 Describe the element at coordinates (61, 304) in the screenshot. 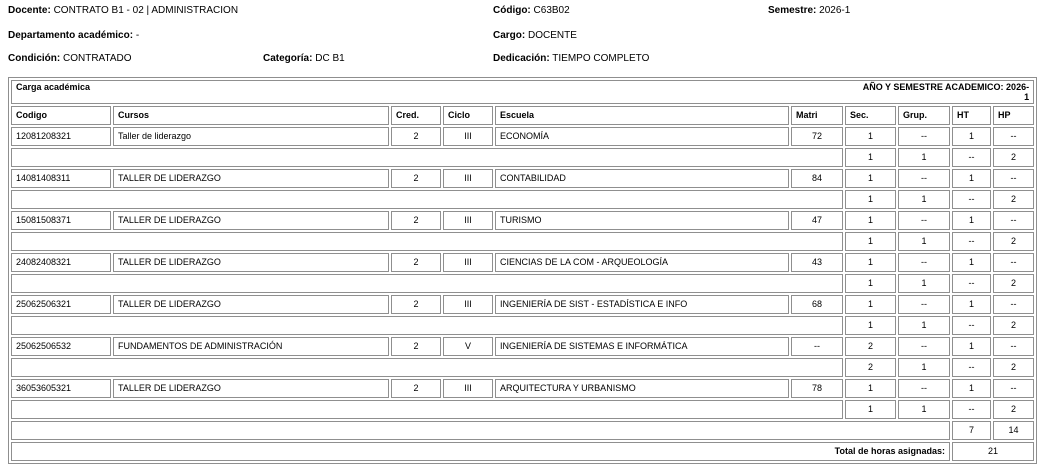

I see `course-codigo-cell: 25062506321` at that location.